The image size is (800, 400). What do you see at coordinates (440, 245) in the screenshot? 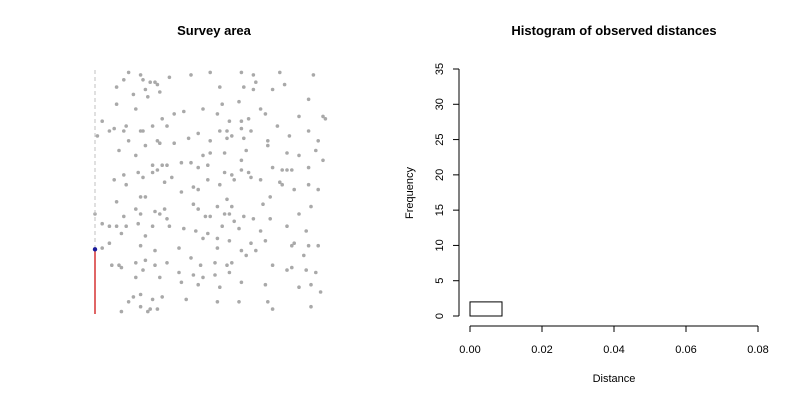
I see `y-tick-label: 10` at bounding box center [440, 245].